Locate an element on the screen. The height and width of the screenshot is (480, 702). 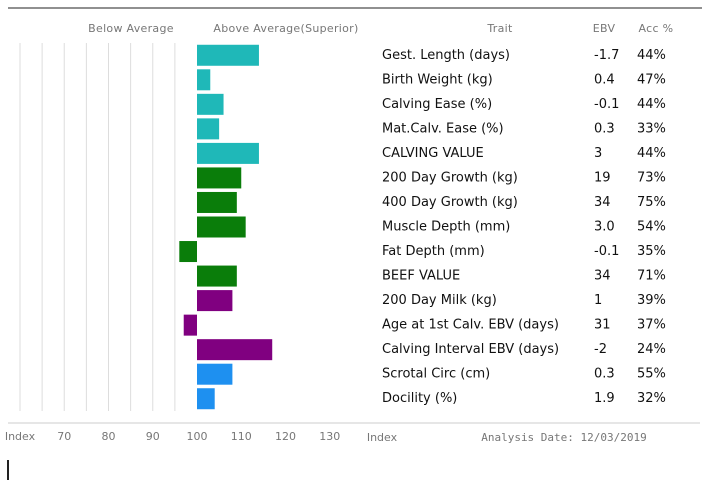
ebv-value: 1.9 is located at coordinates (604, 398).